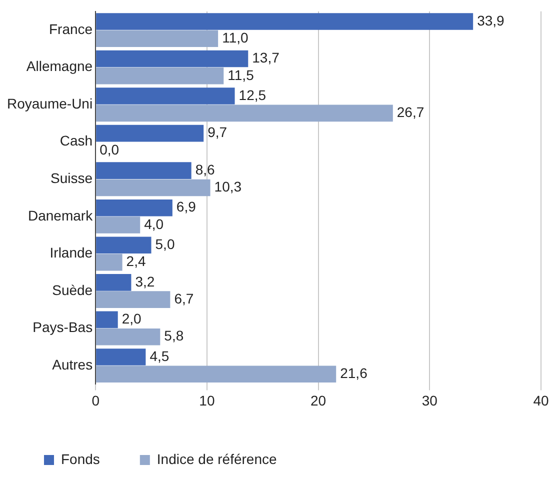 The height and width of the screenshot is (479, 553). Describe the element at coordinates (71, 252) in the screenshot. I see `y-tick-label: Irlande` at that location.